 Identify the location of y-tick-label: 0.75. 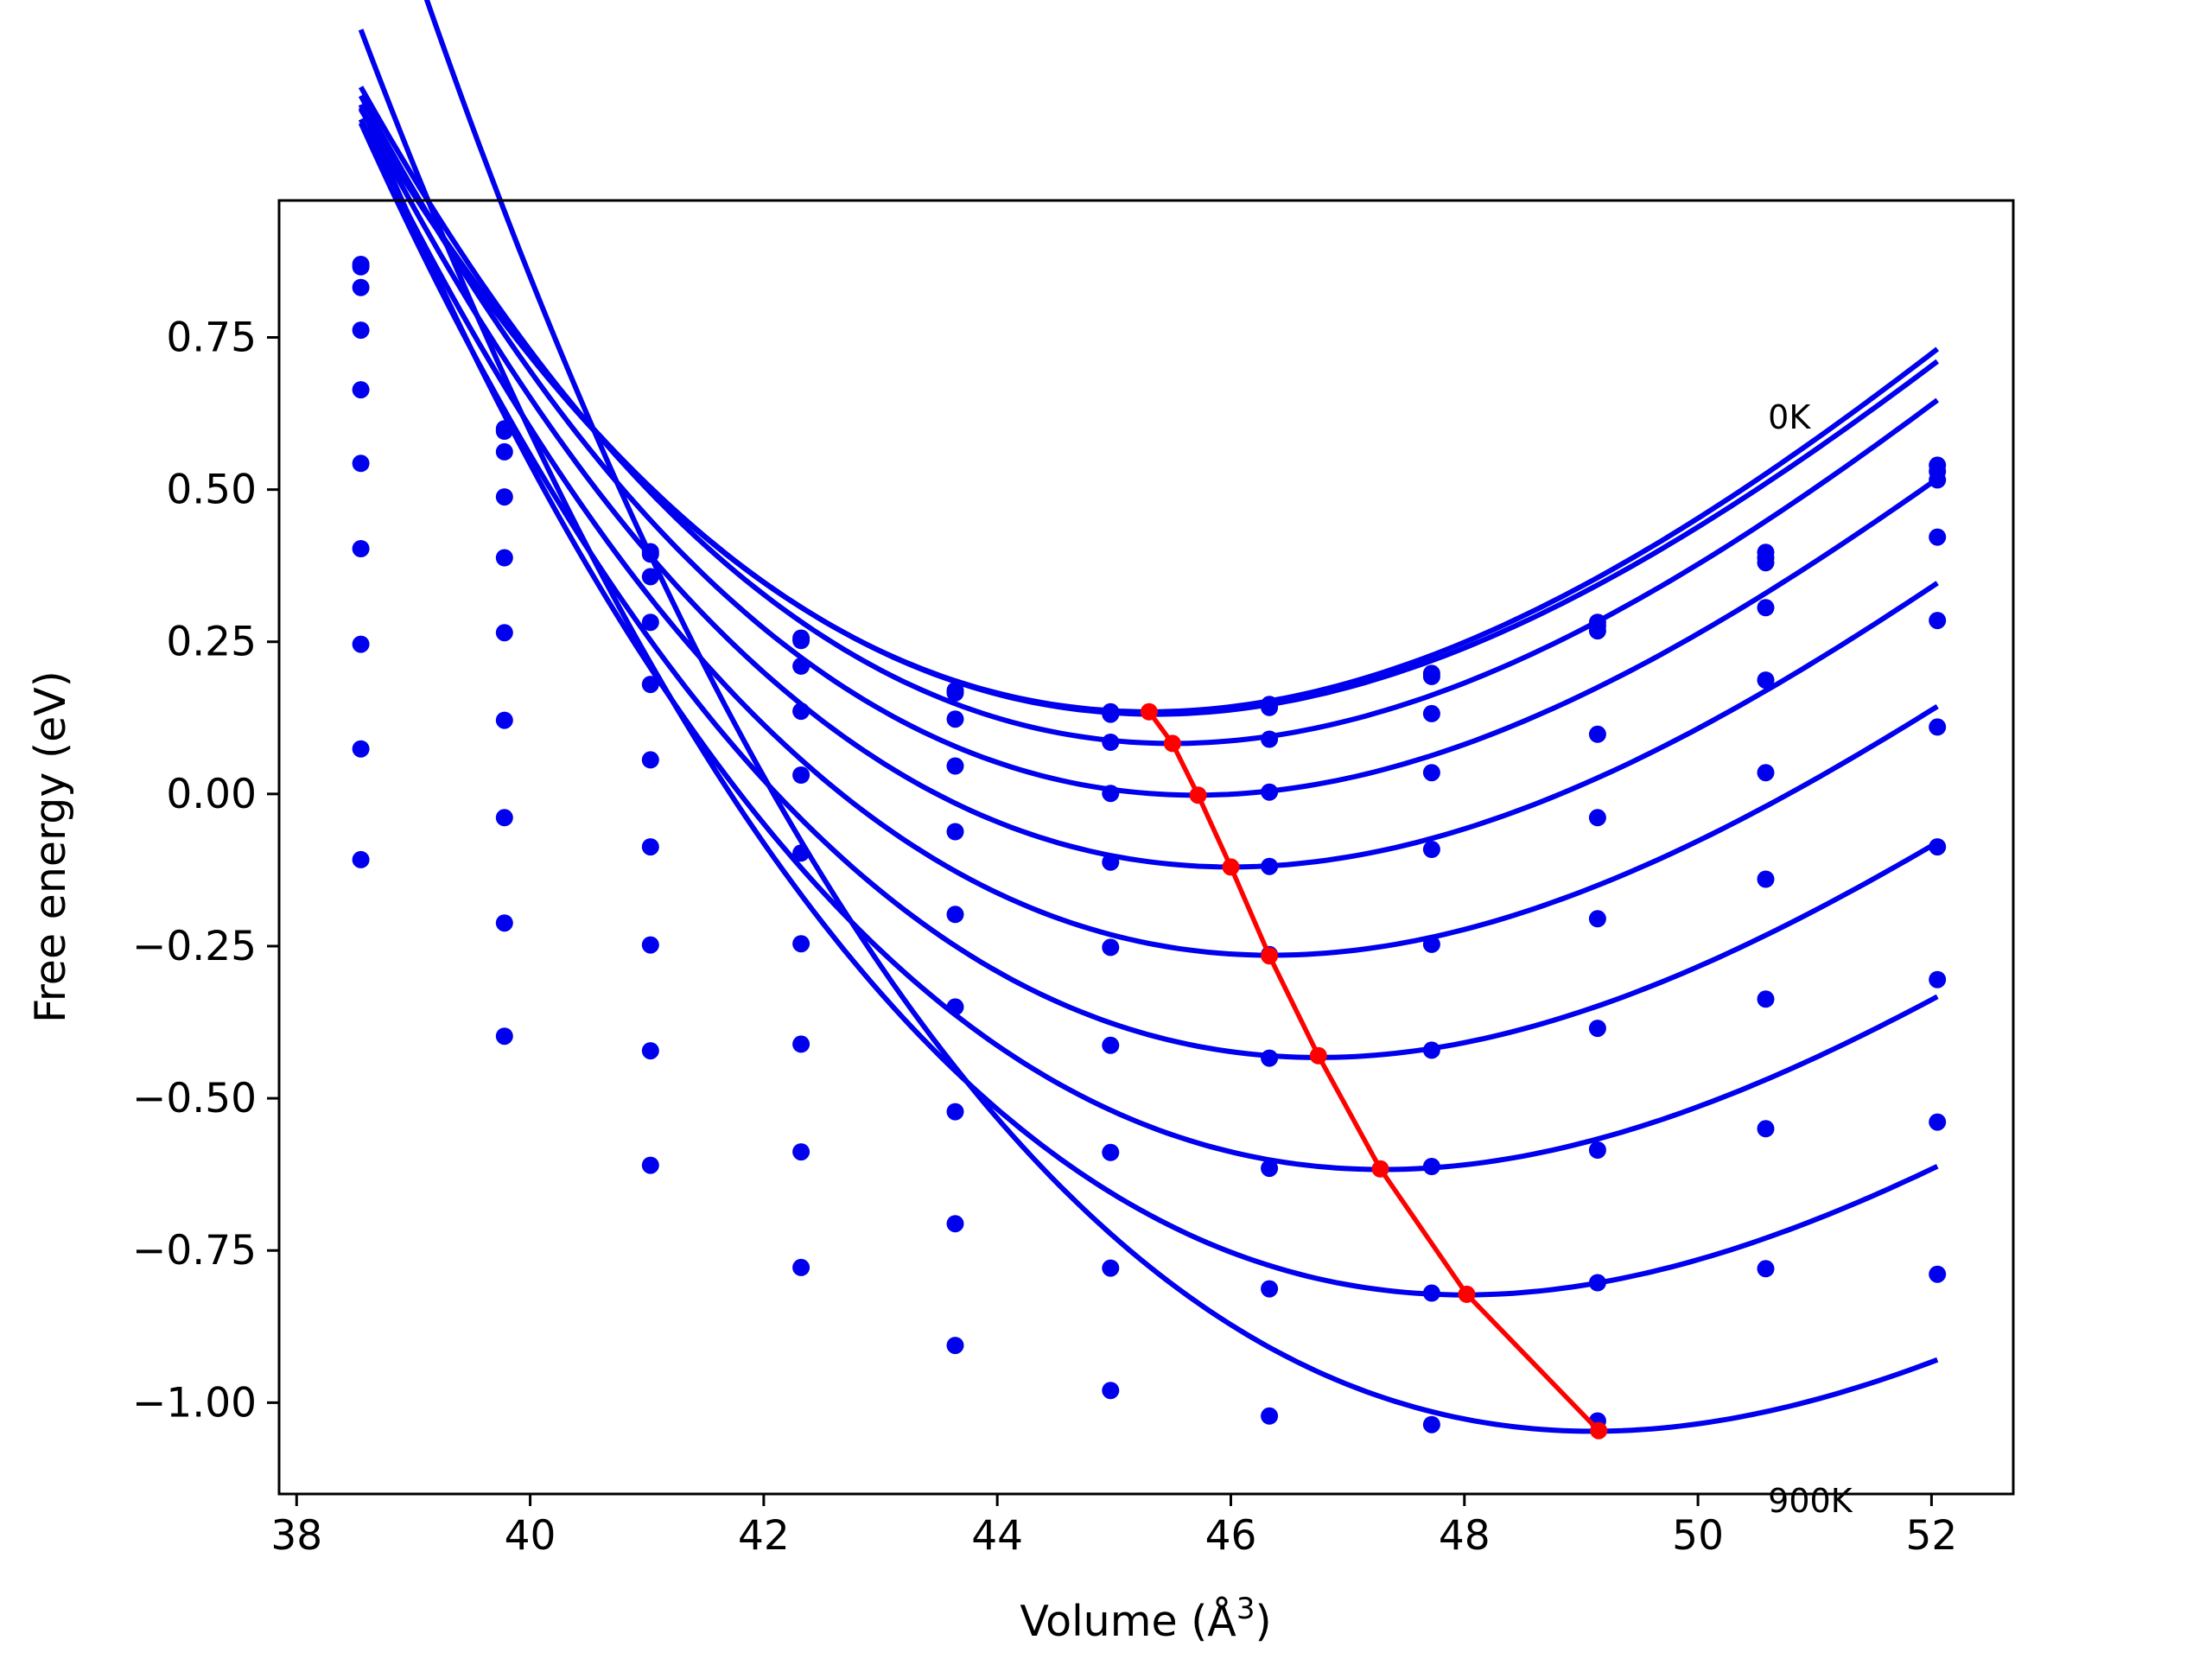
(211, 338).